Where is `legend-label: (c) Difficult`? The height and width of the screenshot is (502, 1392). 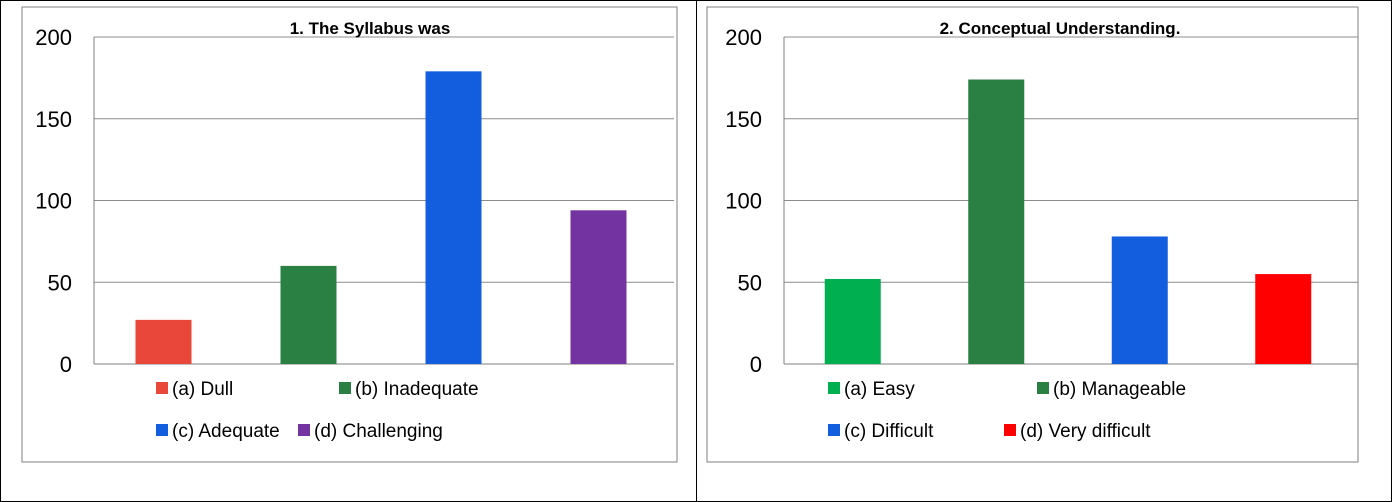 legend-label: (c) Difficult is located at coordinates (889, 431).